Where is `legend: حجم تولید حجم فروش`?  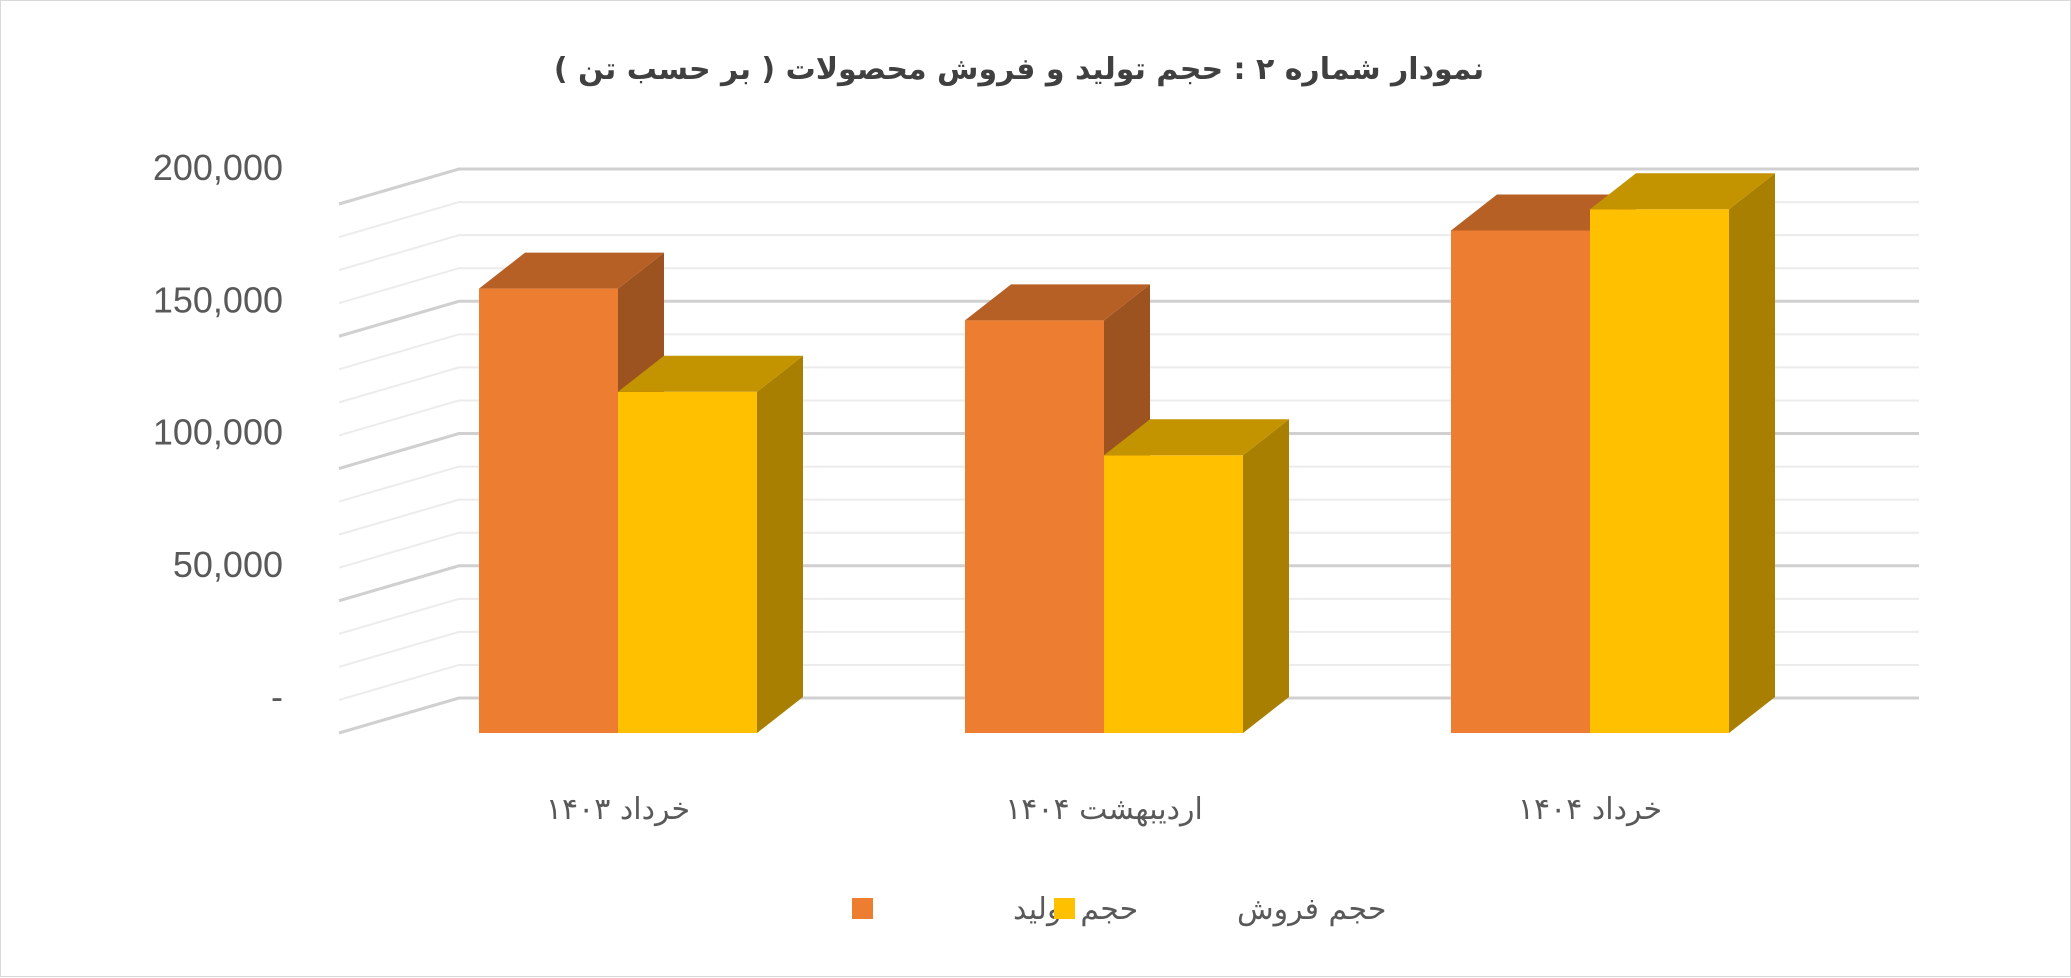 legend: حجم تولید حجم فروش is located at coordinates (1119, 909).